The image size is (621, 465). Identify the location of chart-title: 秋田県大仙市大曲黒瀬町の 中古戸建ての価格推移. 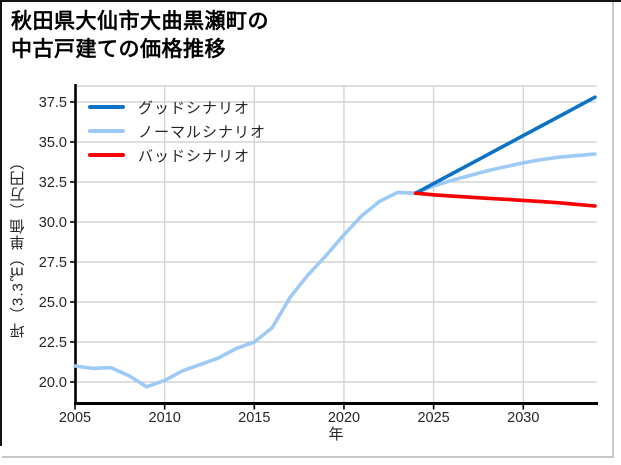
(140, 35).